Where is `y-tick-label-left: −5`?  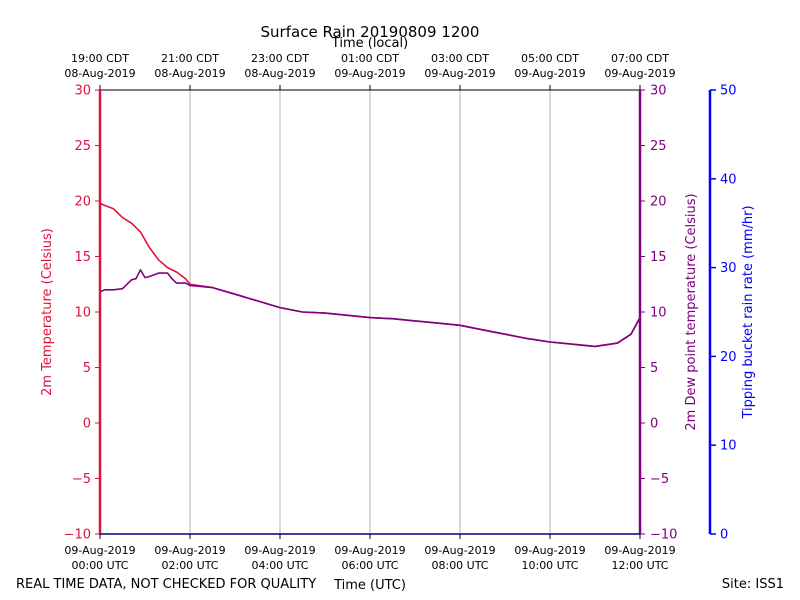
y-tick-label-left: −5 is located at coordinates (81, 479).